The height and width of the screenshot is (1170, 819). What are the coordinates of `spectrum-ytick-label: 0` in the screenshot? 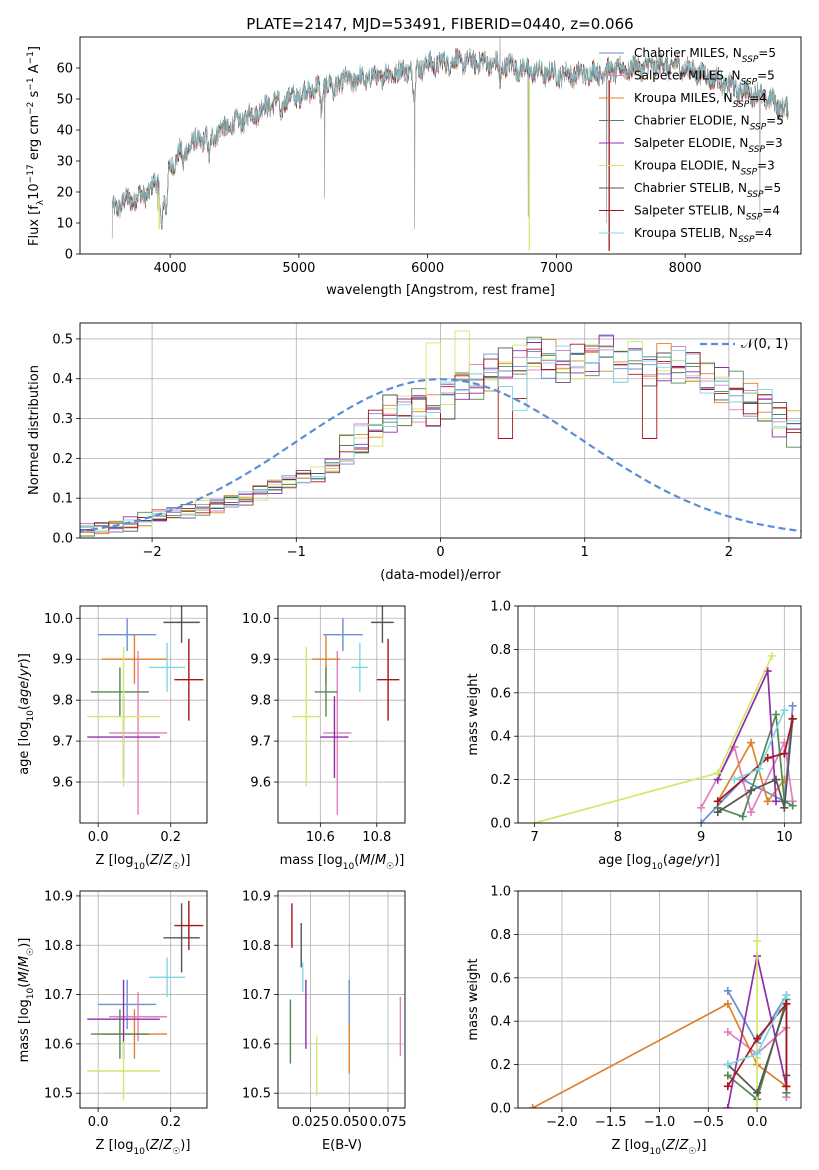 It's located at (69, 255).